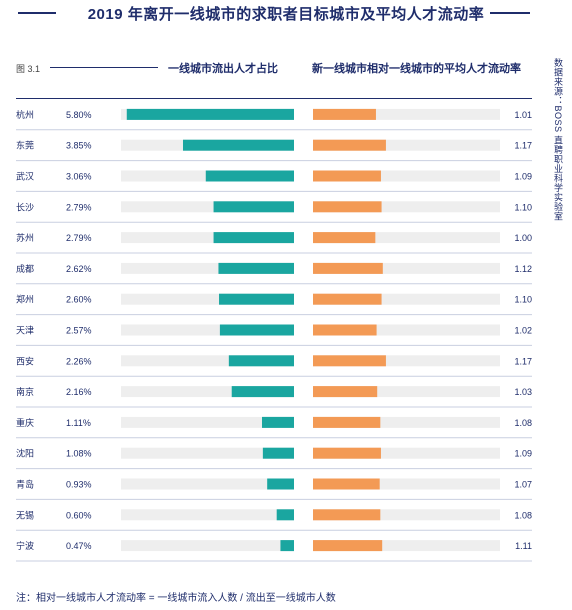 Image resolution: width=572 pixels, height=610 pixels. I want to click on mobility-value-label: 1.02, so click(523, 331).